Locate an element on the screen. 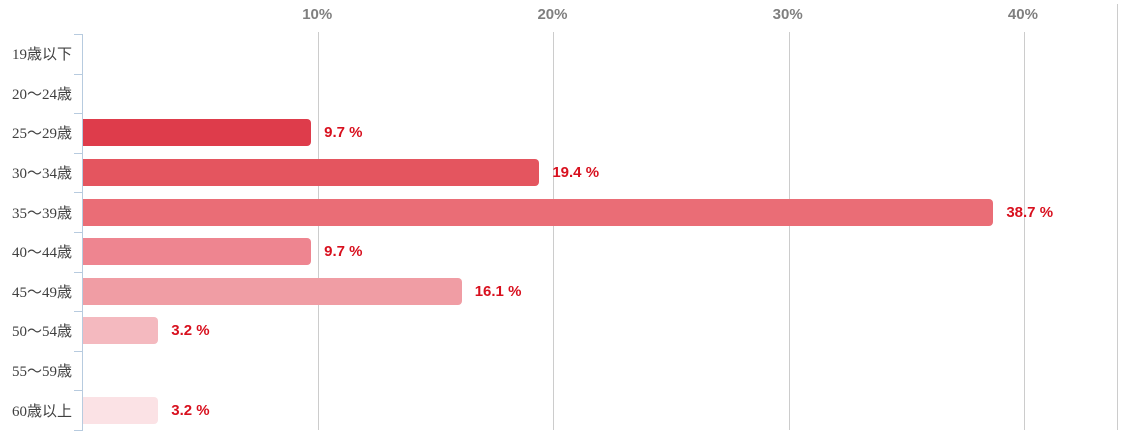 The width and height of the screenshot is (1124, 445). category-label: 25〜29歳 is located at coordinates (41, 134).